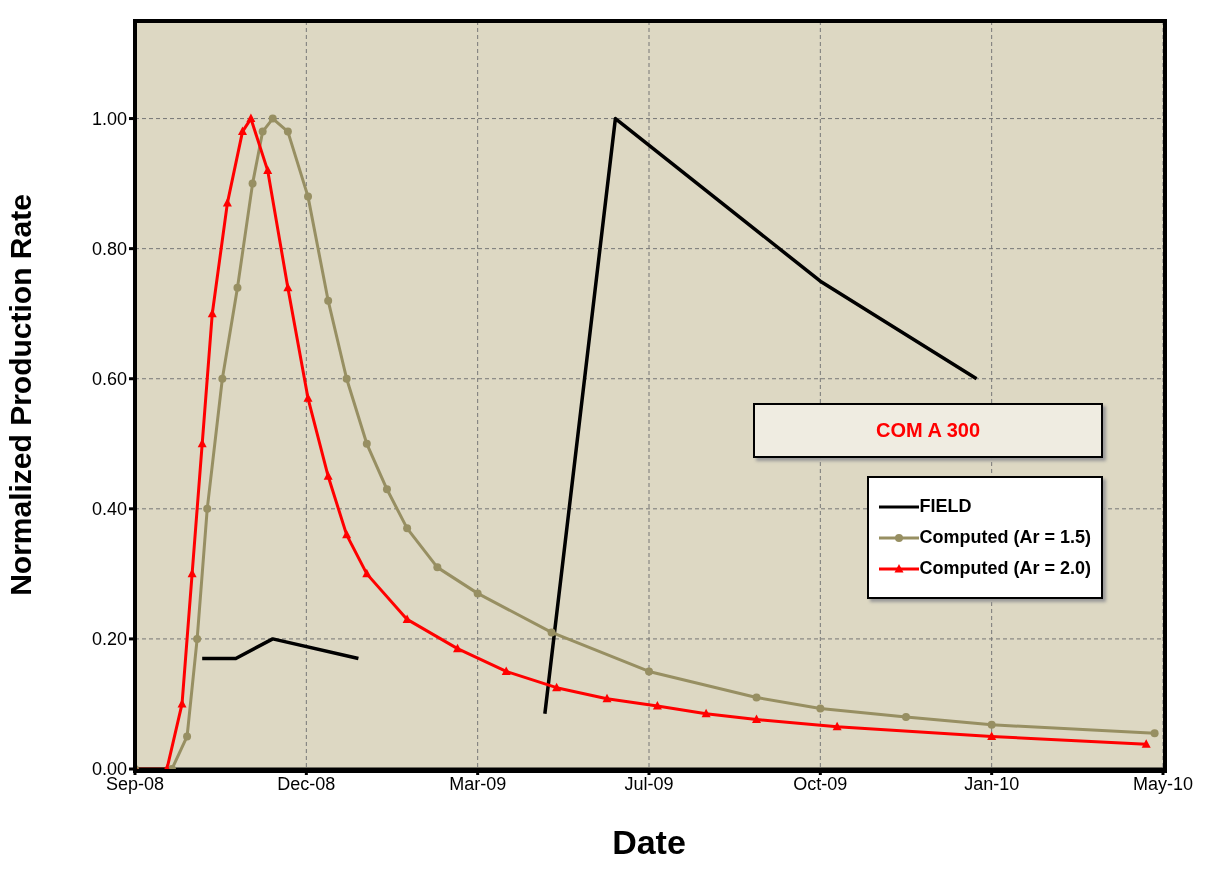 This screenshot has height=871, width=1206. Describe the element at coordinates (109, 639) in the screenshot. I see `y-tick-label: 0.20` at that location.